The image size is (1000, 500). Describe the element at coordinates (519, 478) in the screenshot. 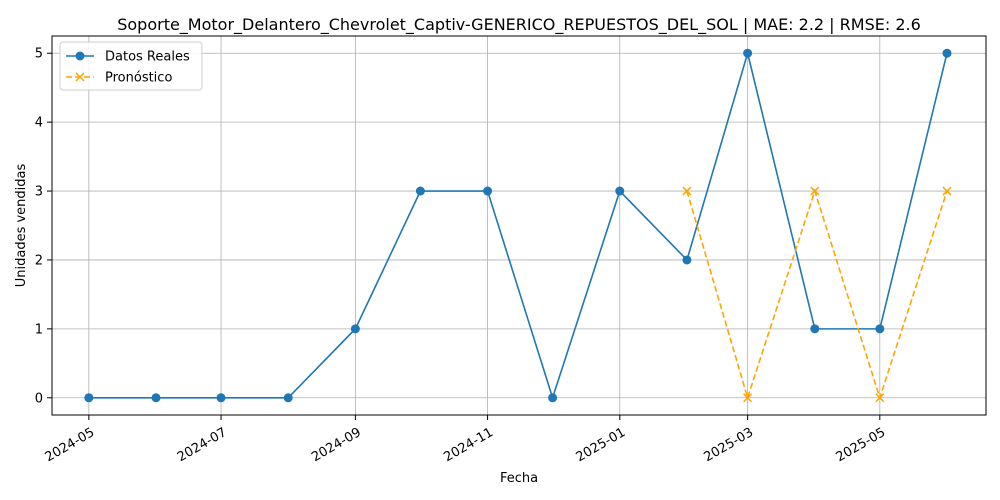

I see `x-axis-label: Fecha` at that location.